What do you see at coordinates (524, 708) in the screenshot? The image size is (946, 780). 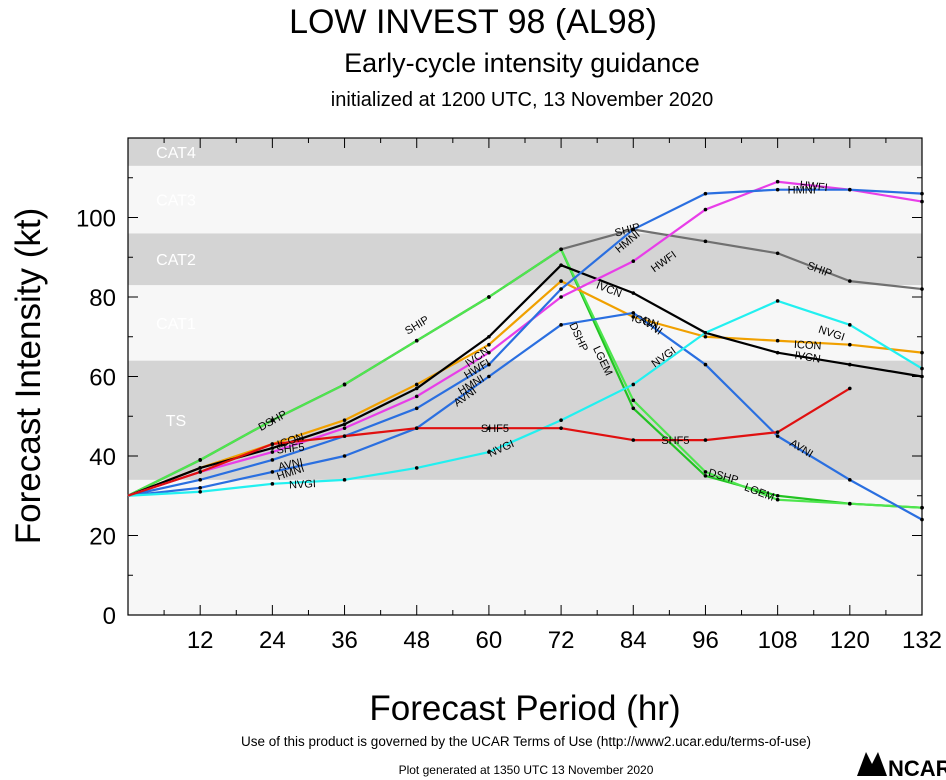 I see `x-axis-label: Forecast Period (hr)` at bounding box center [524, 708].